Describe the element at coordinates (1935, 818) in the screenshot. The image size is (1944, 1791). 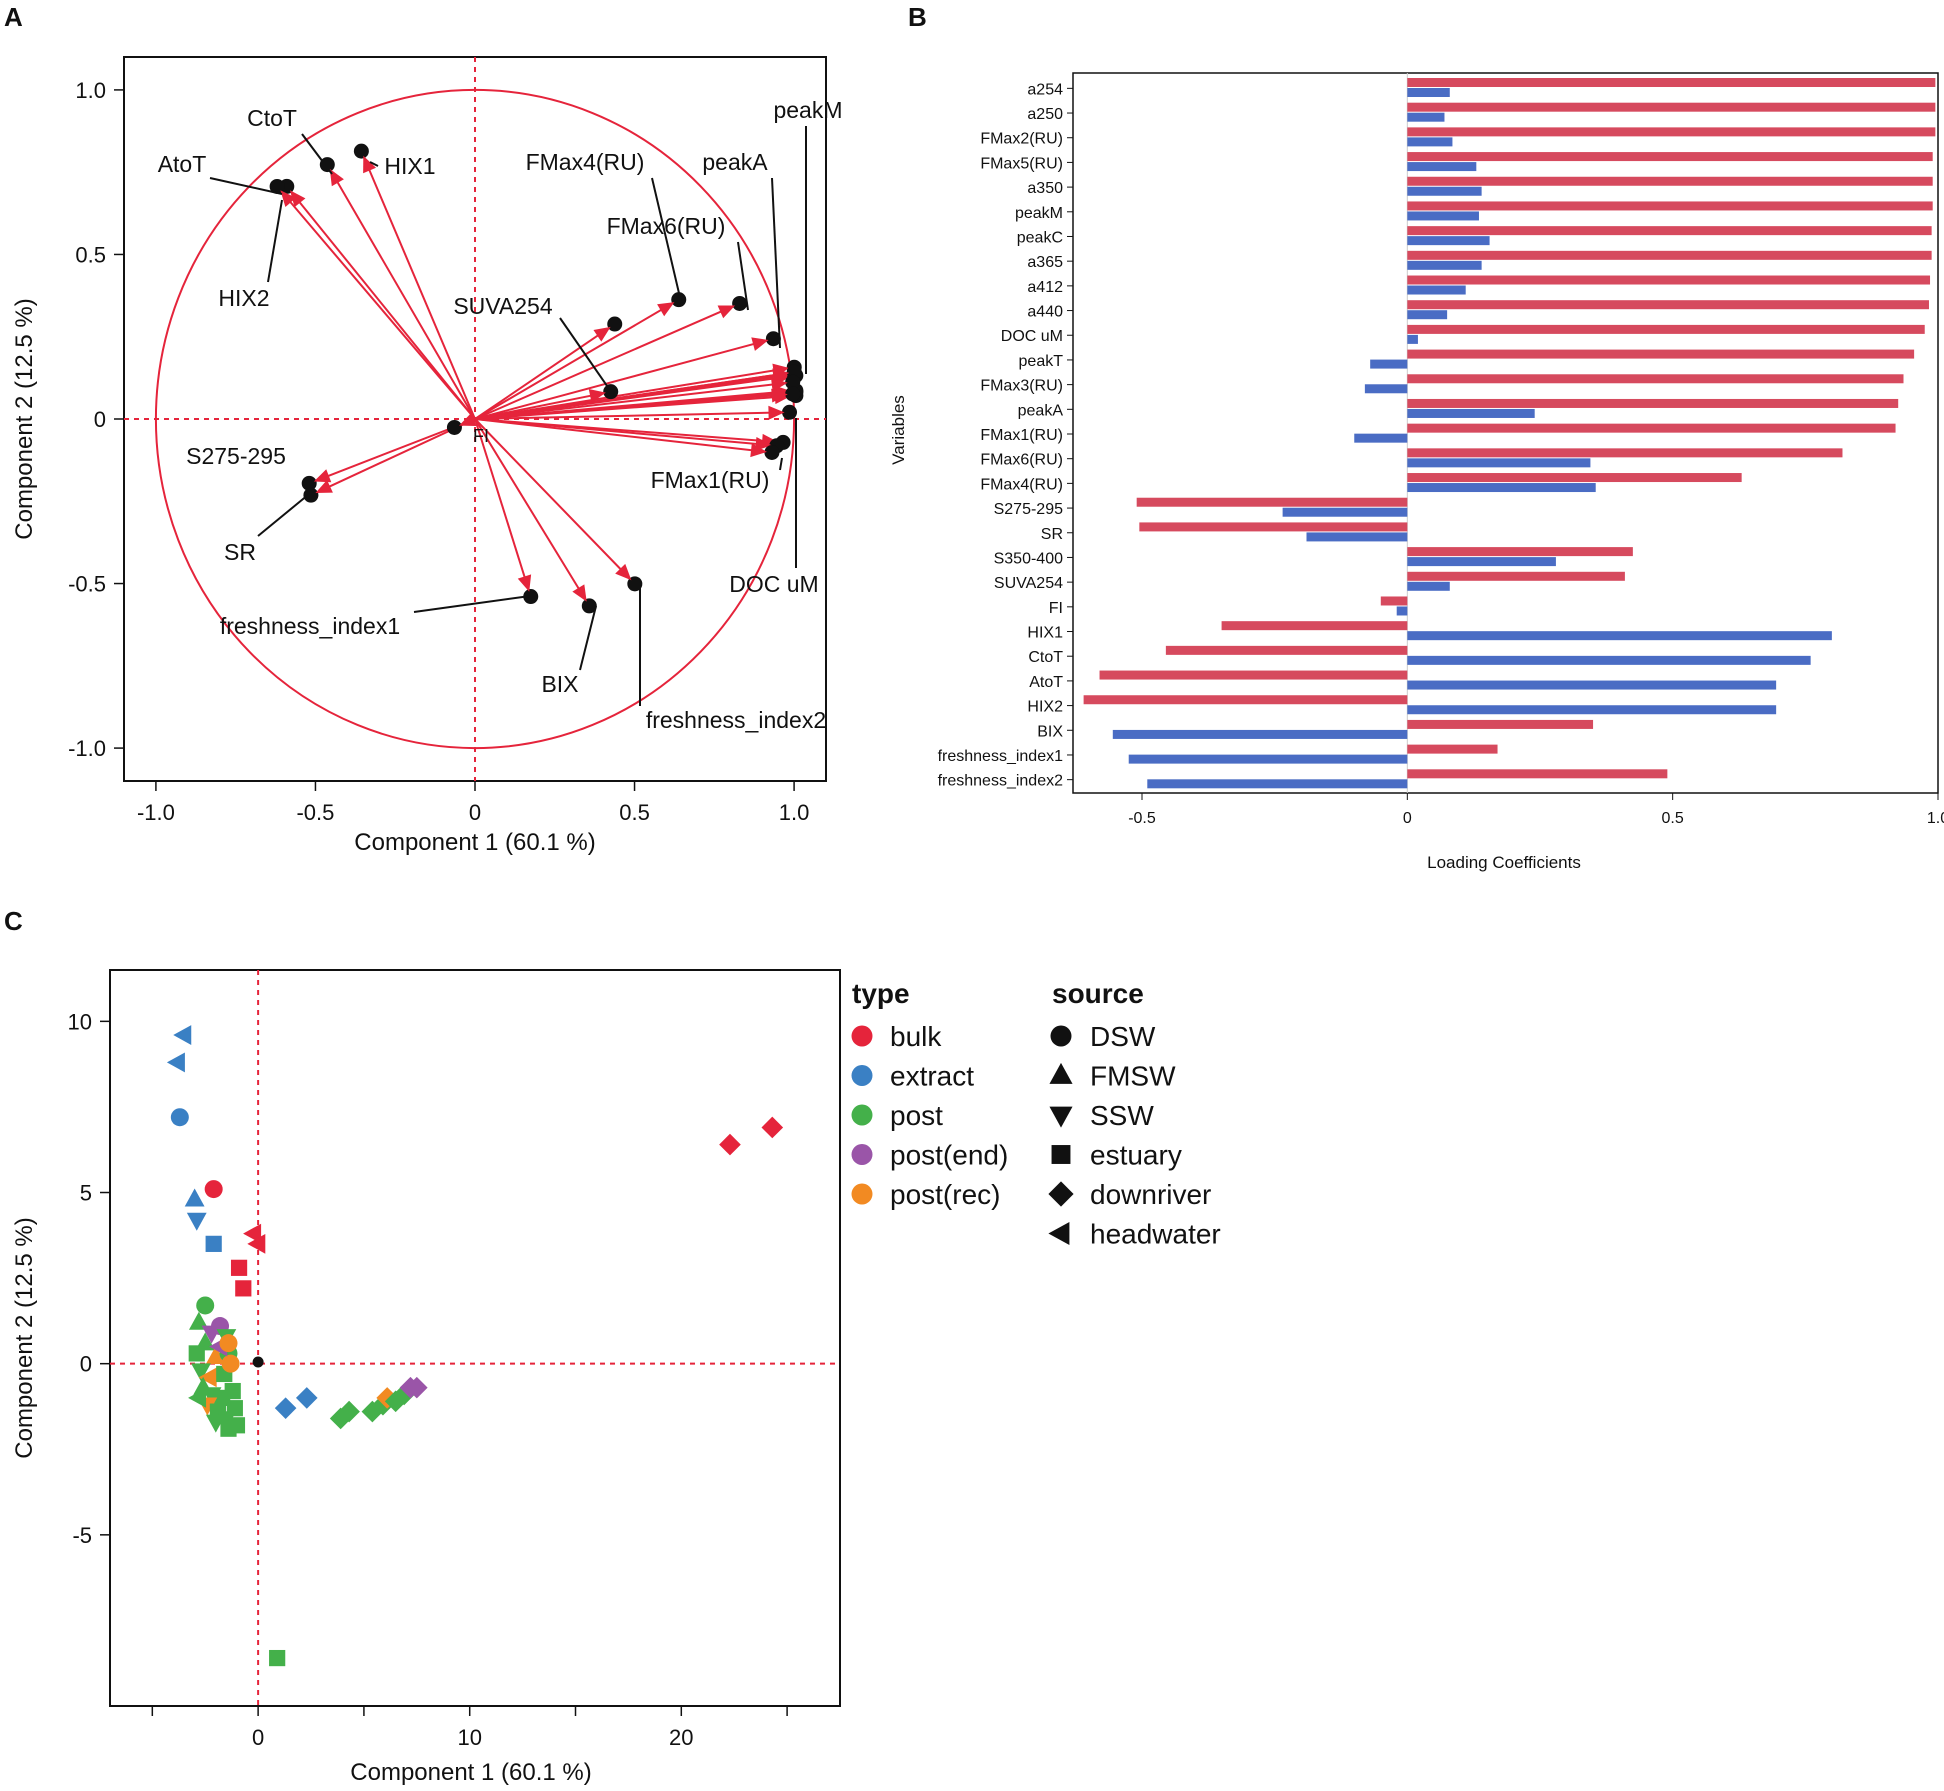
I see `x-tick-label: 1.0` at that location.